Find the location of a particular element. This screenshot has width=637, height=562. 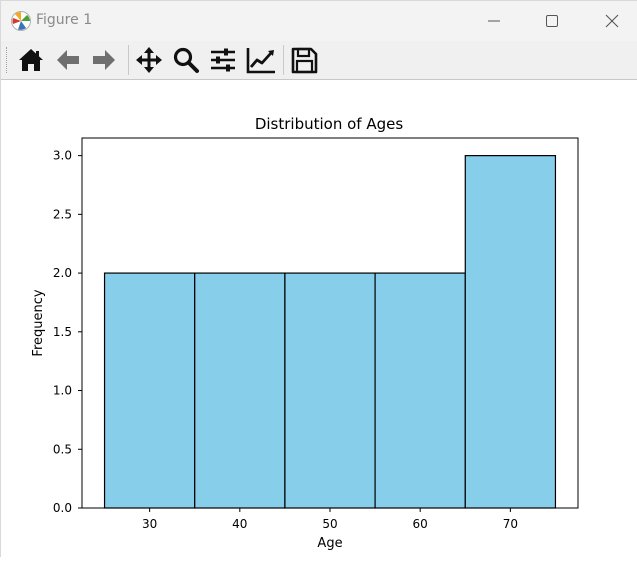

pan-button is located at coordinates (149, 60).